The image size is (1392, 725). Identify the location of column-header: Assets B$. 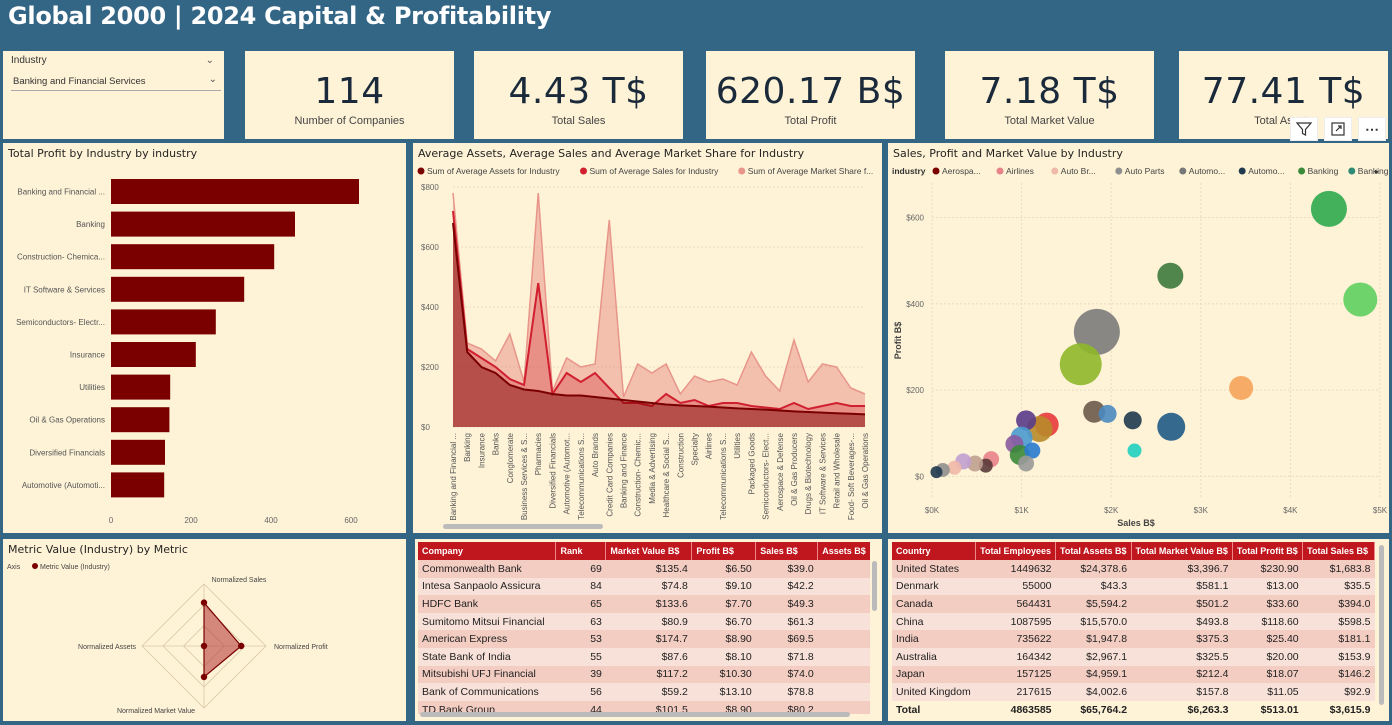
(843, 551).